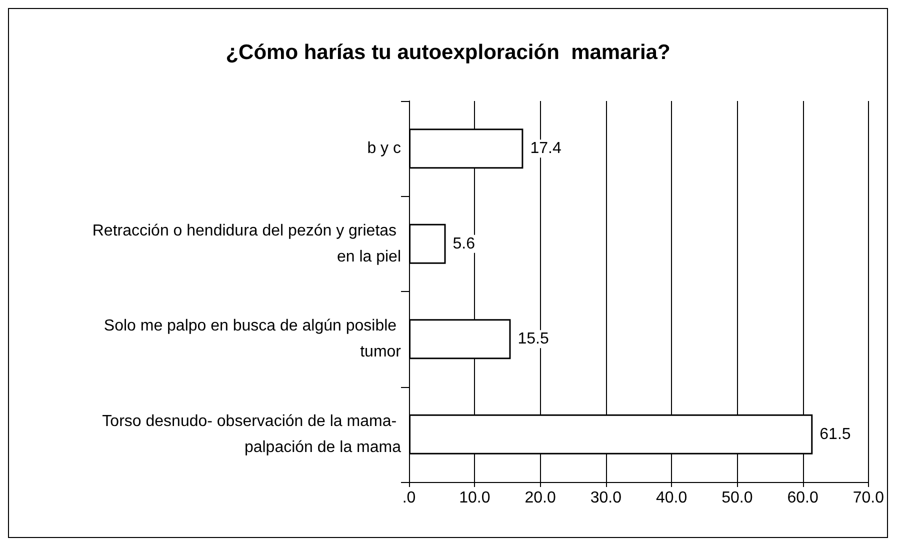 This screenshot has height=549, width=899. What do you see at coordinates (672, 498) in the screenshot?
I see `x-tick-label: 40.0` at bounding box center [672, 498].